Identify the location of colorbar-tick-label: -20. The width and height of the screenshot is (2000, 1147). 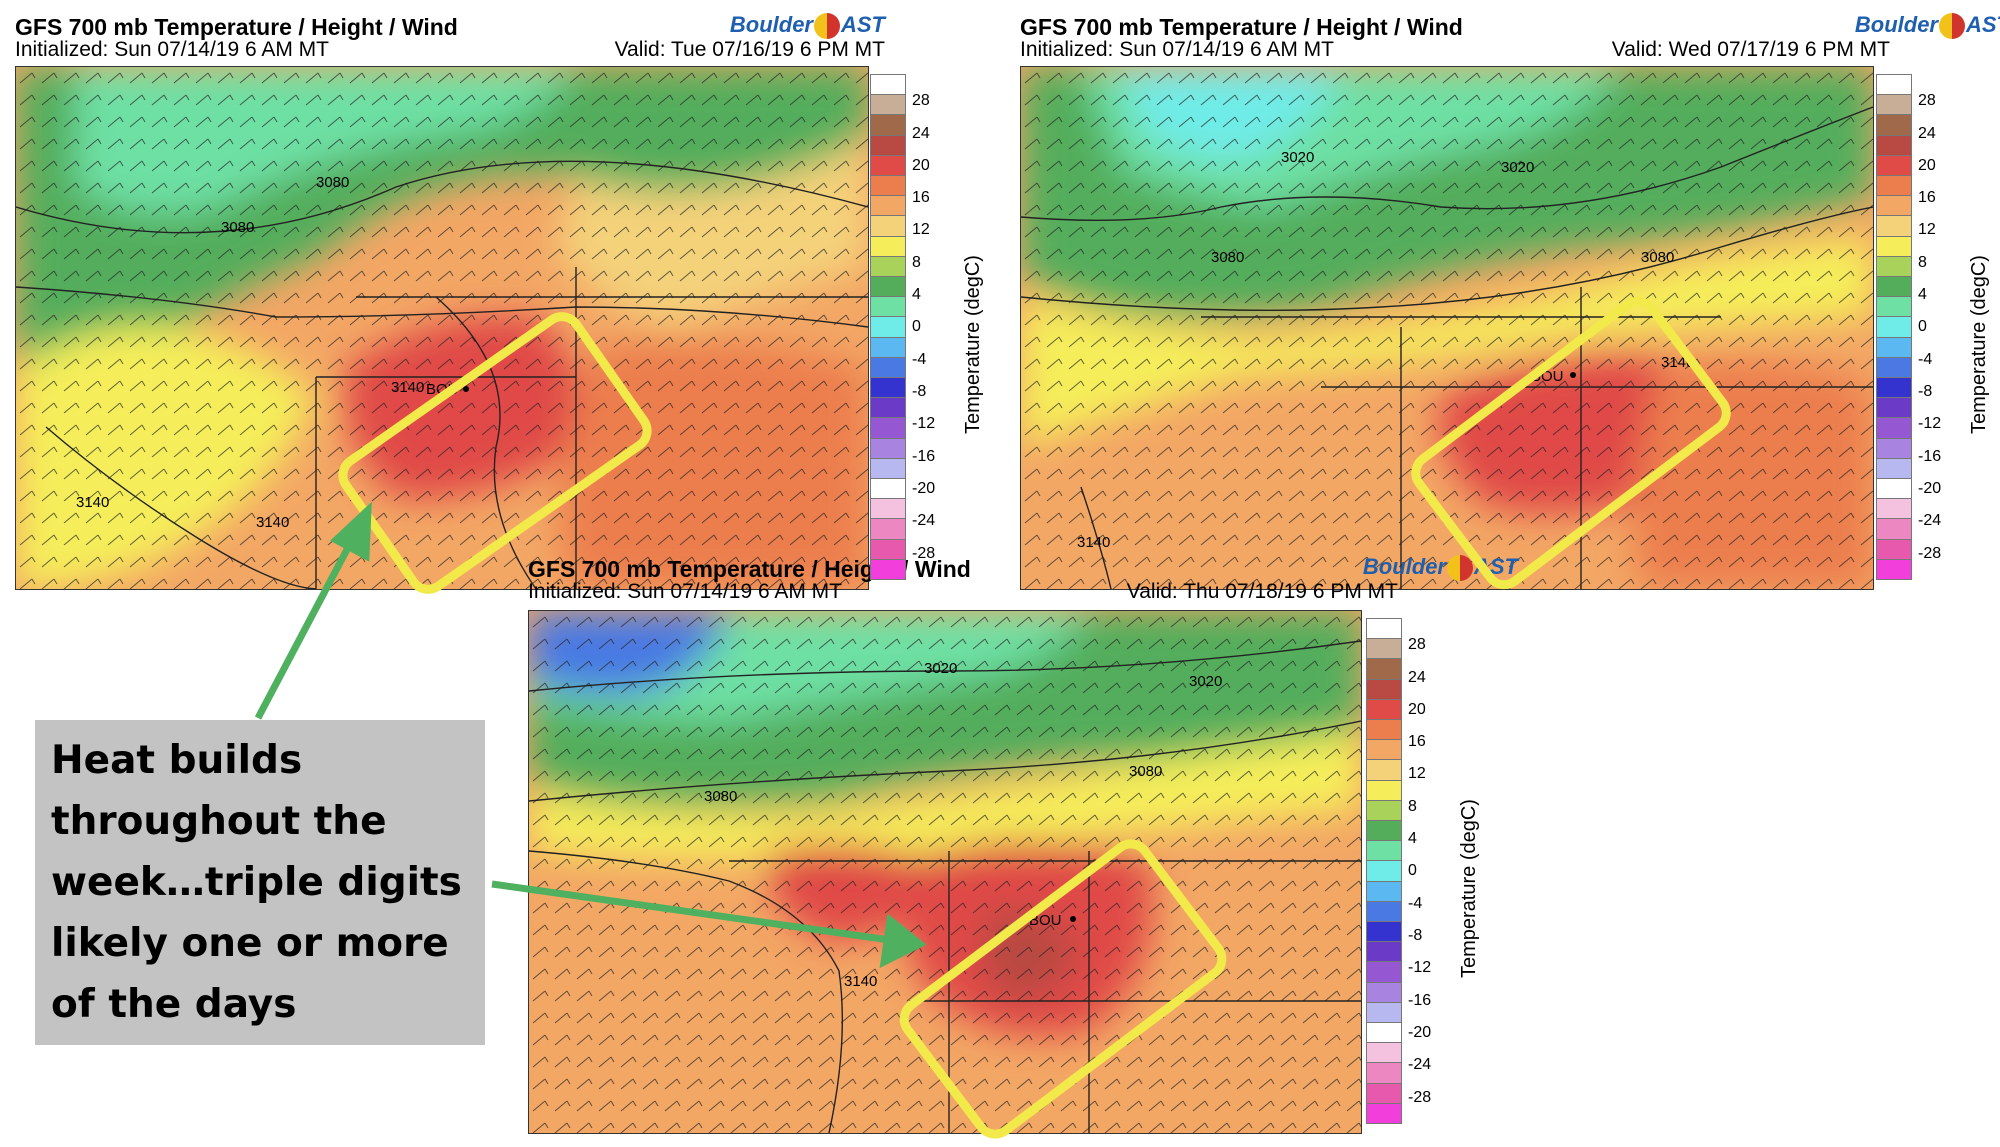
(1420, 1033).